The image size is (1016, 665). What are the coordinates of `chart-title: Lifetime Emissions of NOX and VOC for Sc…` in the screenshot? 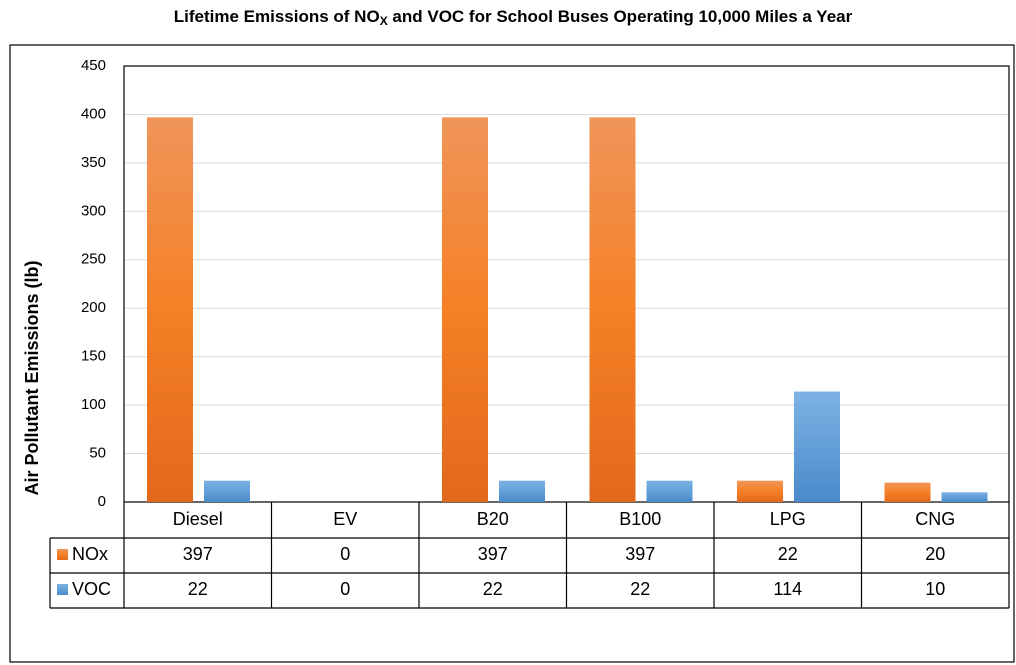 It's located at (513, 17).